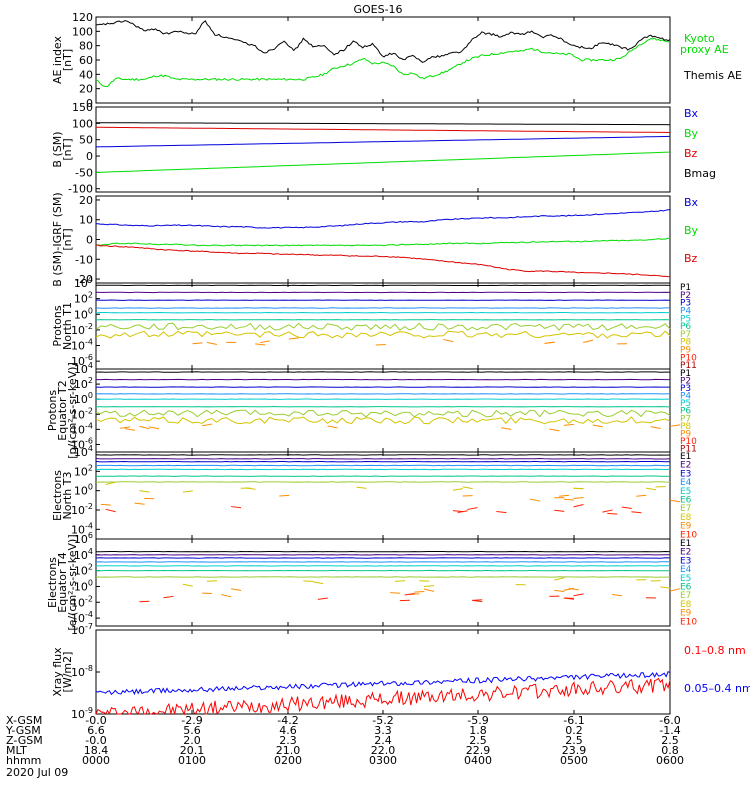  Describe the element at coordinates (82, 107) in the screenshot. I see `y-tick-label: 150` at that location.